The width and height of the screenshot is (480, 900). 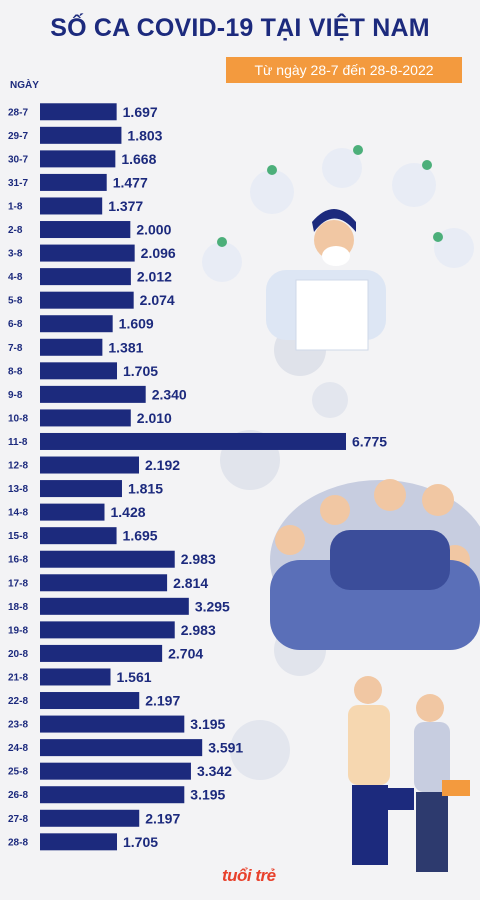 What do you see at coordinates (136, 324) in the screenshot?
I see `value-label: 1.609` at bounding box center [136, 324].